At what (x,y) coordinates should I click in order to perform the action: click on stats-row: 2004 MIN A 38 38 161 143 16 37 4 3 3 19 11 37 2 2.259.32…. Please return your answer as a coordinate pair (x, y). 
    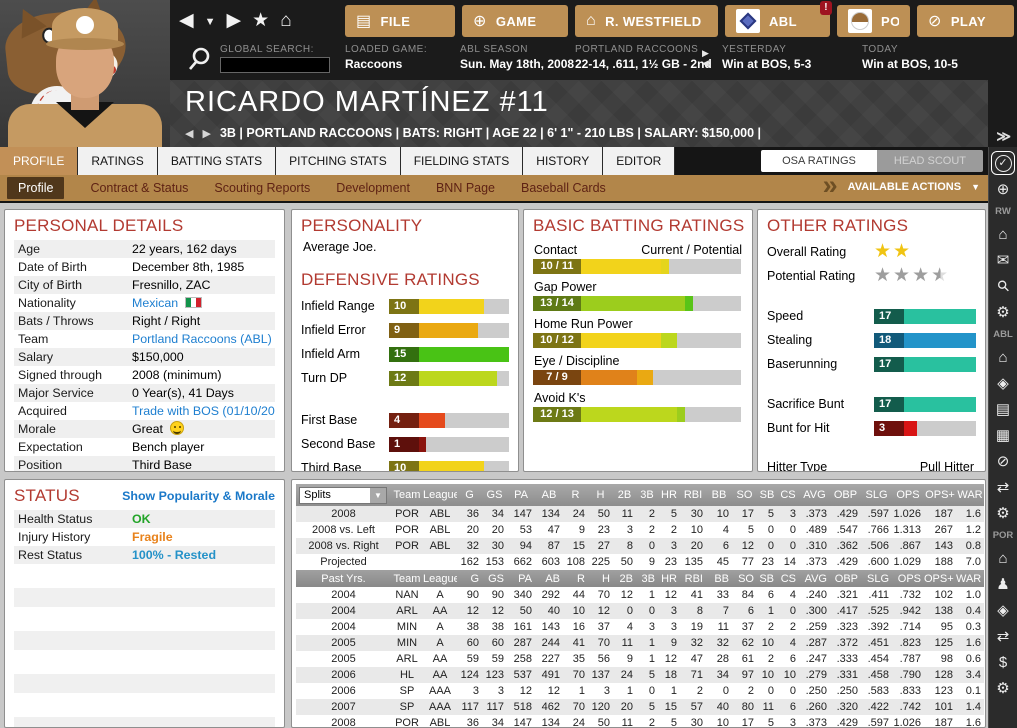
    Looking at the image, I should click on (656, 627).